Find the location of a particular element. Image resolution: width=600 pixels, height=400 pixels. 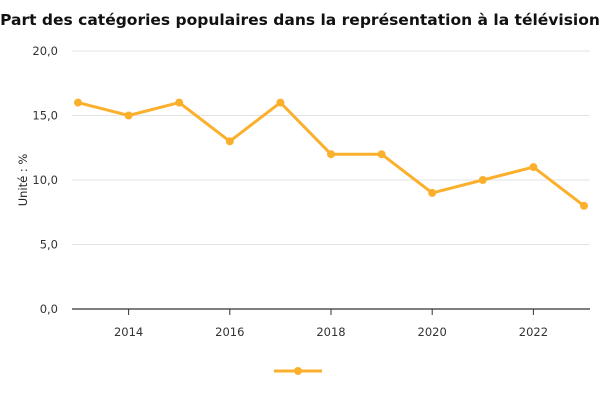

y-tick-label: 5,0 is located at coordinates (49, 245).